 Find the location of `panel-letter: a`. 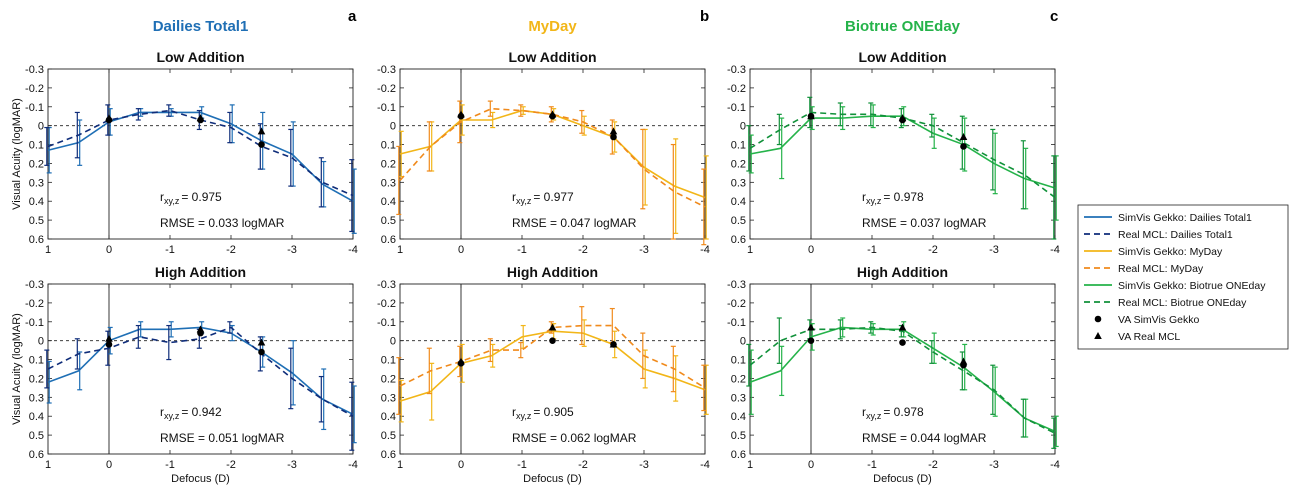

panel-letter: a is located at coordinates (352, 16).